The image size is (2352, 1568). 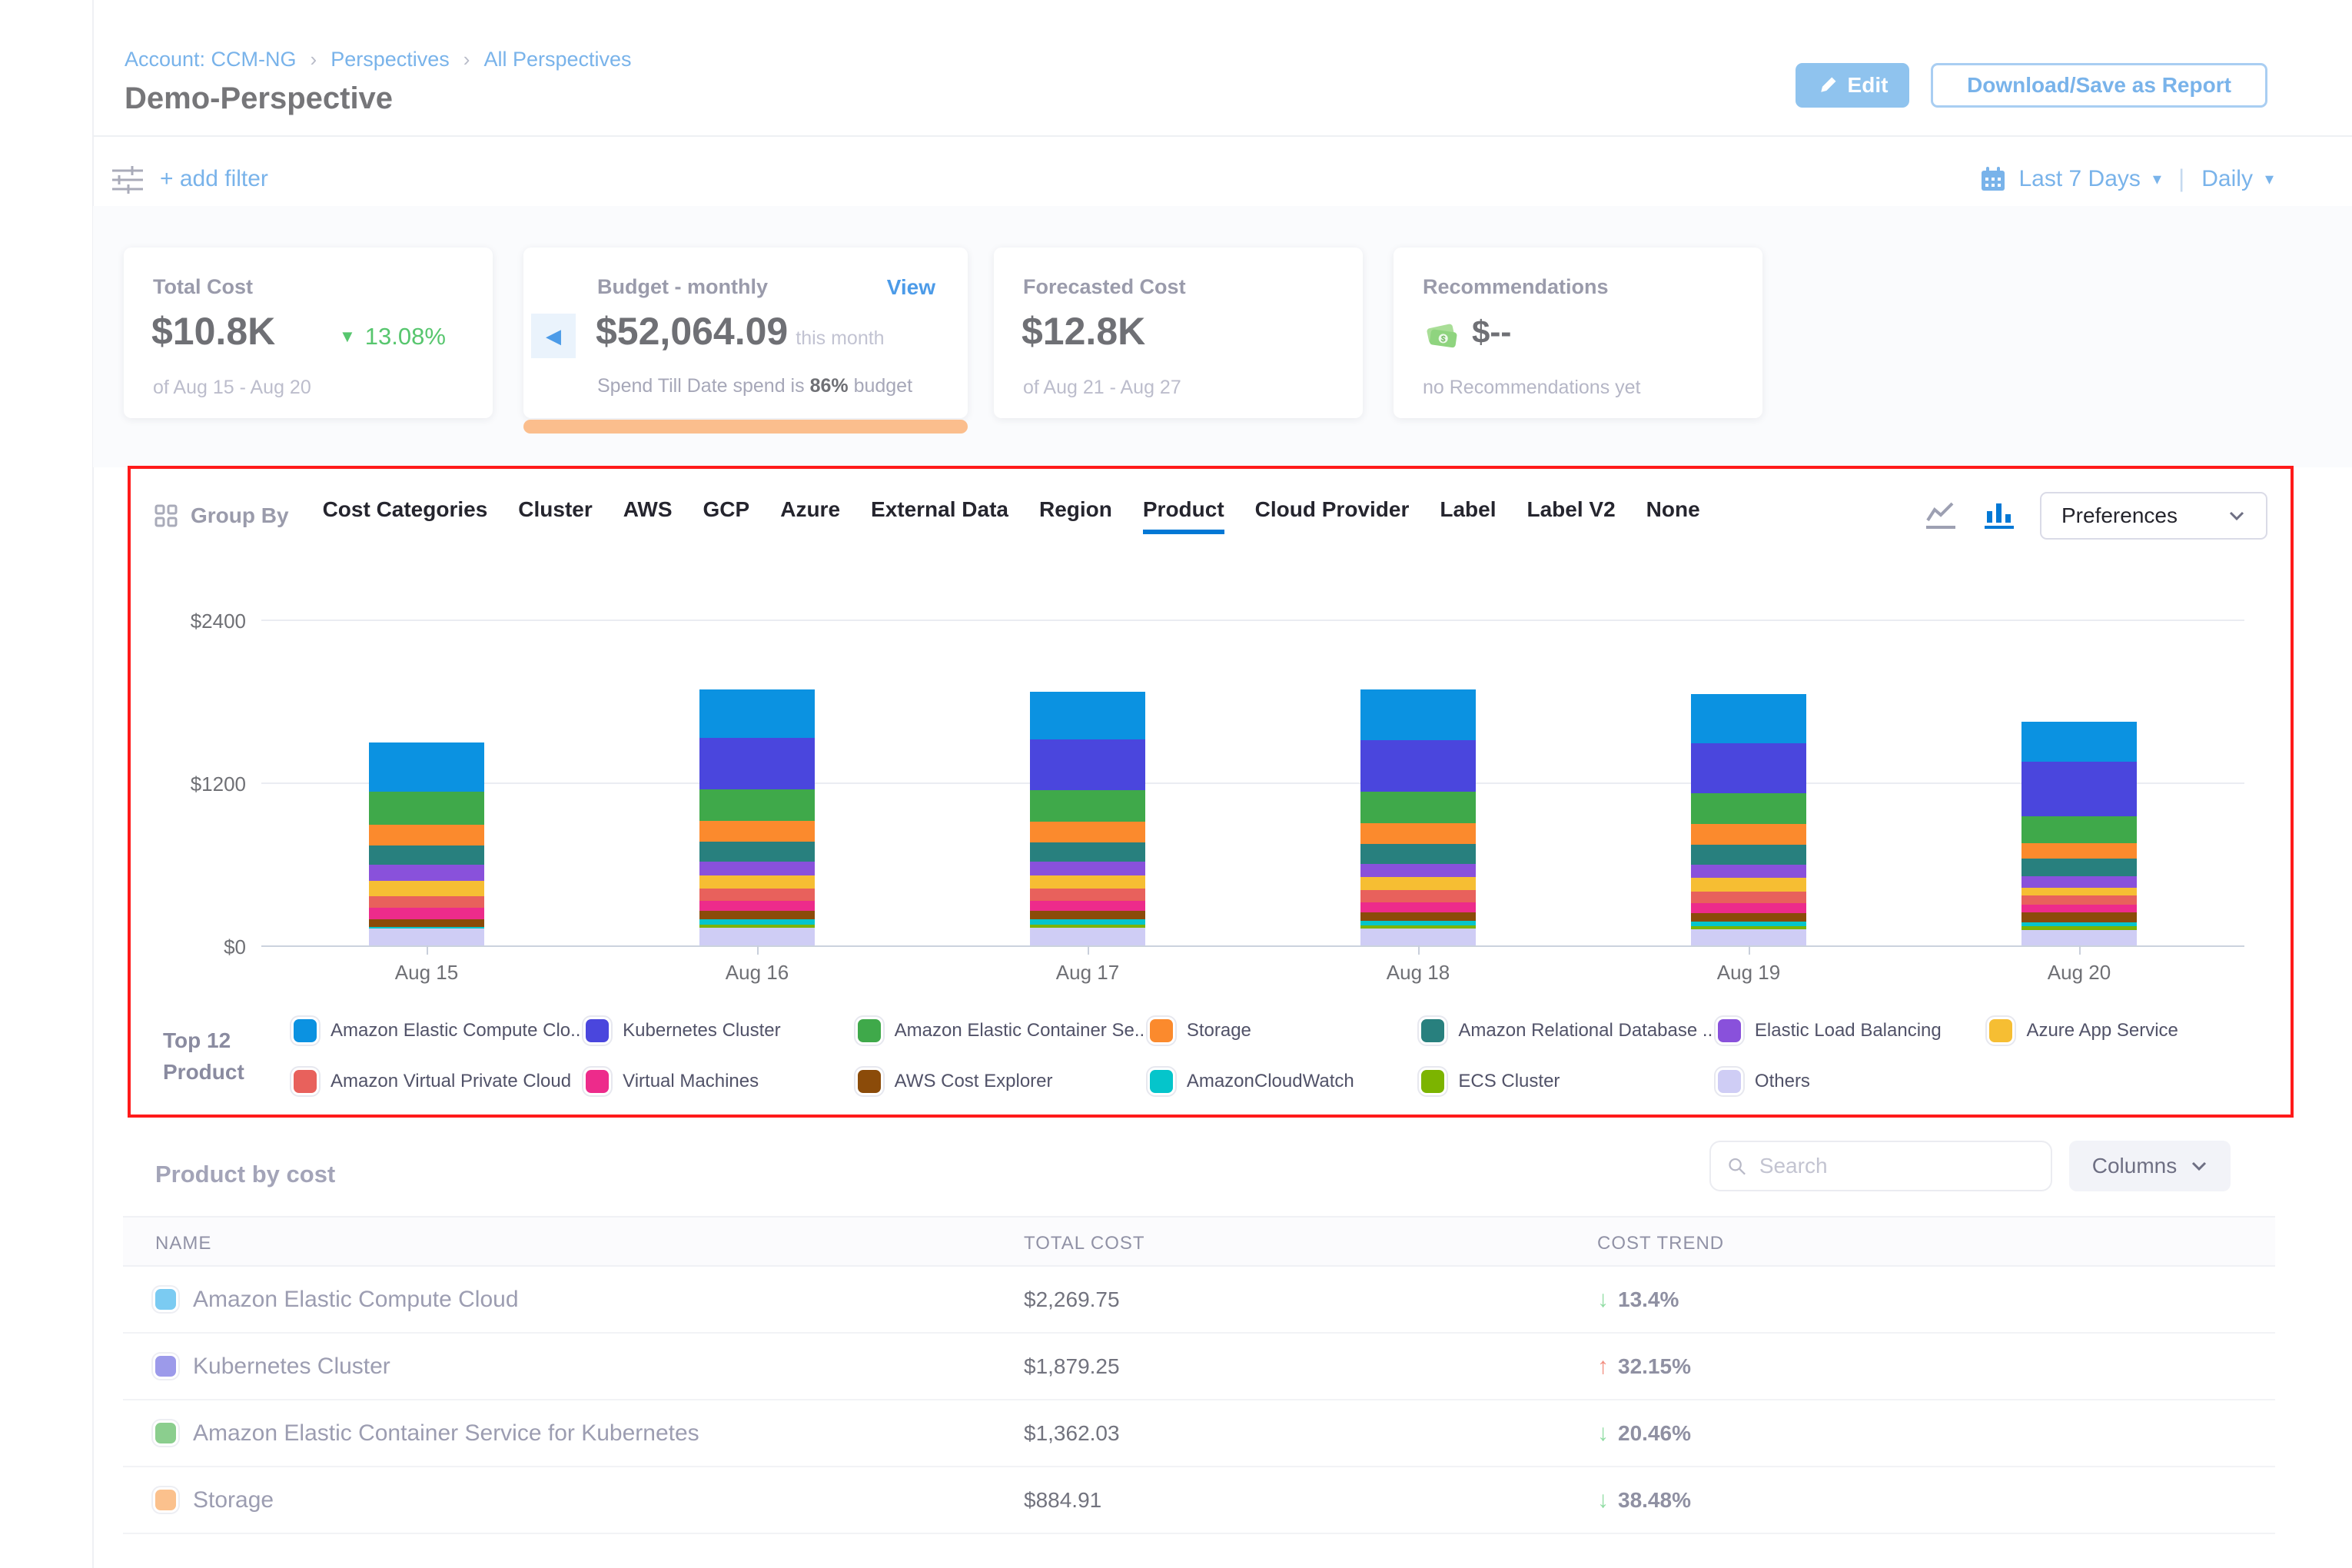 What do you see at coordinates (215, 1500) in the screenshot?
I see `row-name-cell: Storage` at bounding box center [215, 1500].